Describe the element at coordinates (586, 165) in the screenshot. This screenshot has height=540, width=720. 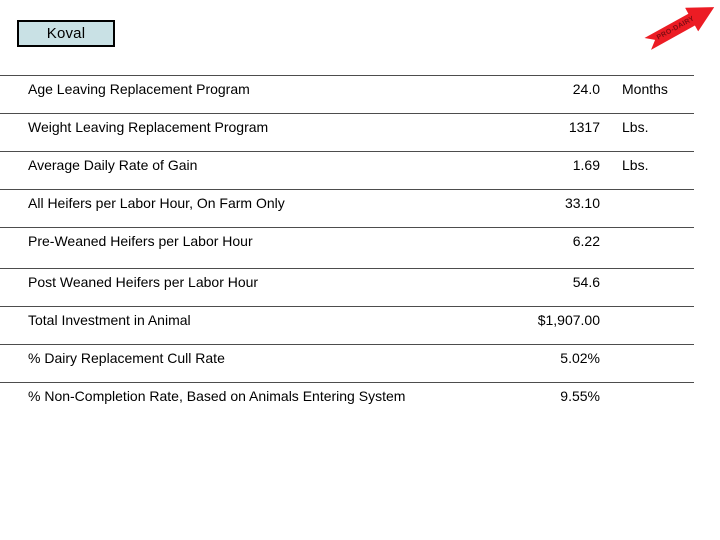
I see `metric-value: 1.69` at that location.